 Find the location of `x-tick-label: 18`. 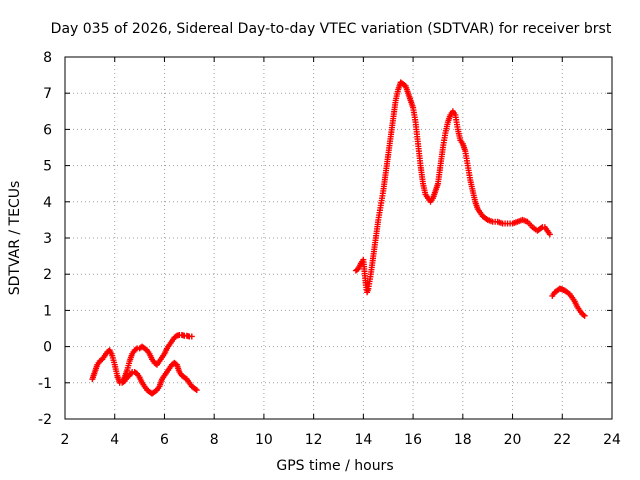

x-tick-label: 18 is located at coordinates (463, 440).